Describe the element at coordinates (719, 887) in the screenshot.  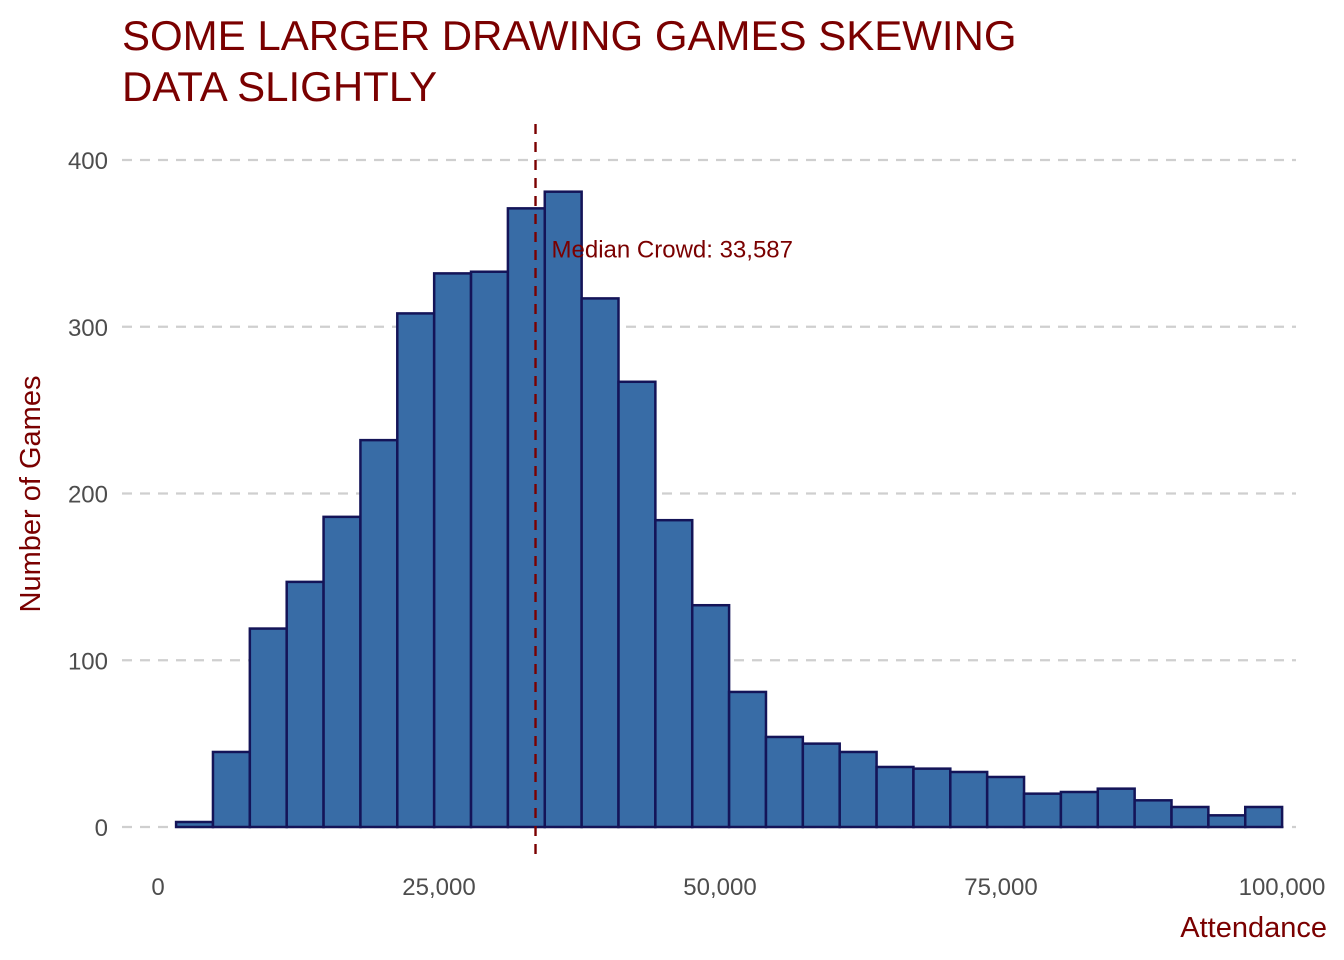
I see `x-tick-label: 50,000` at that location.